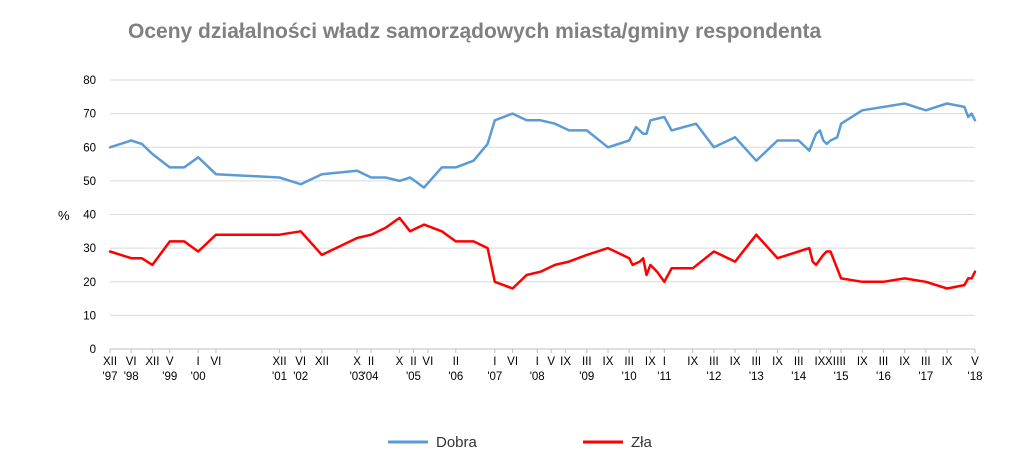  I want to click on x-tick-year-label: '08, so click(537, 377).